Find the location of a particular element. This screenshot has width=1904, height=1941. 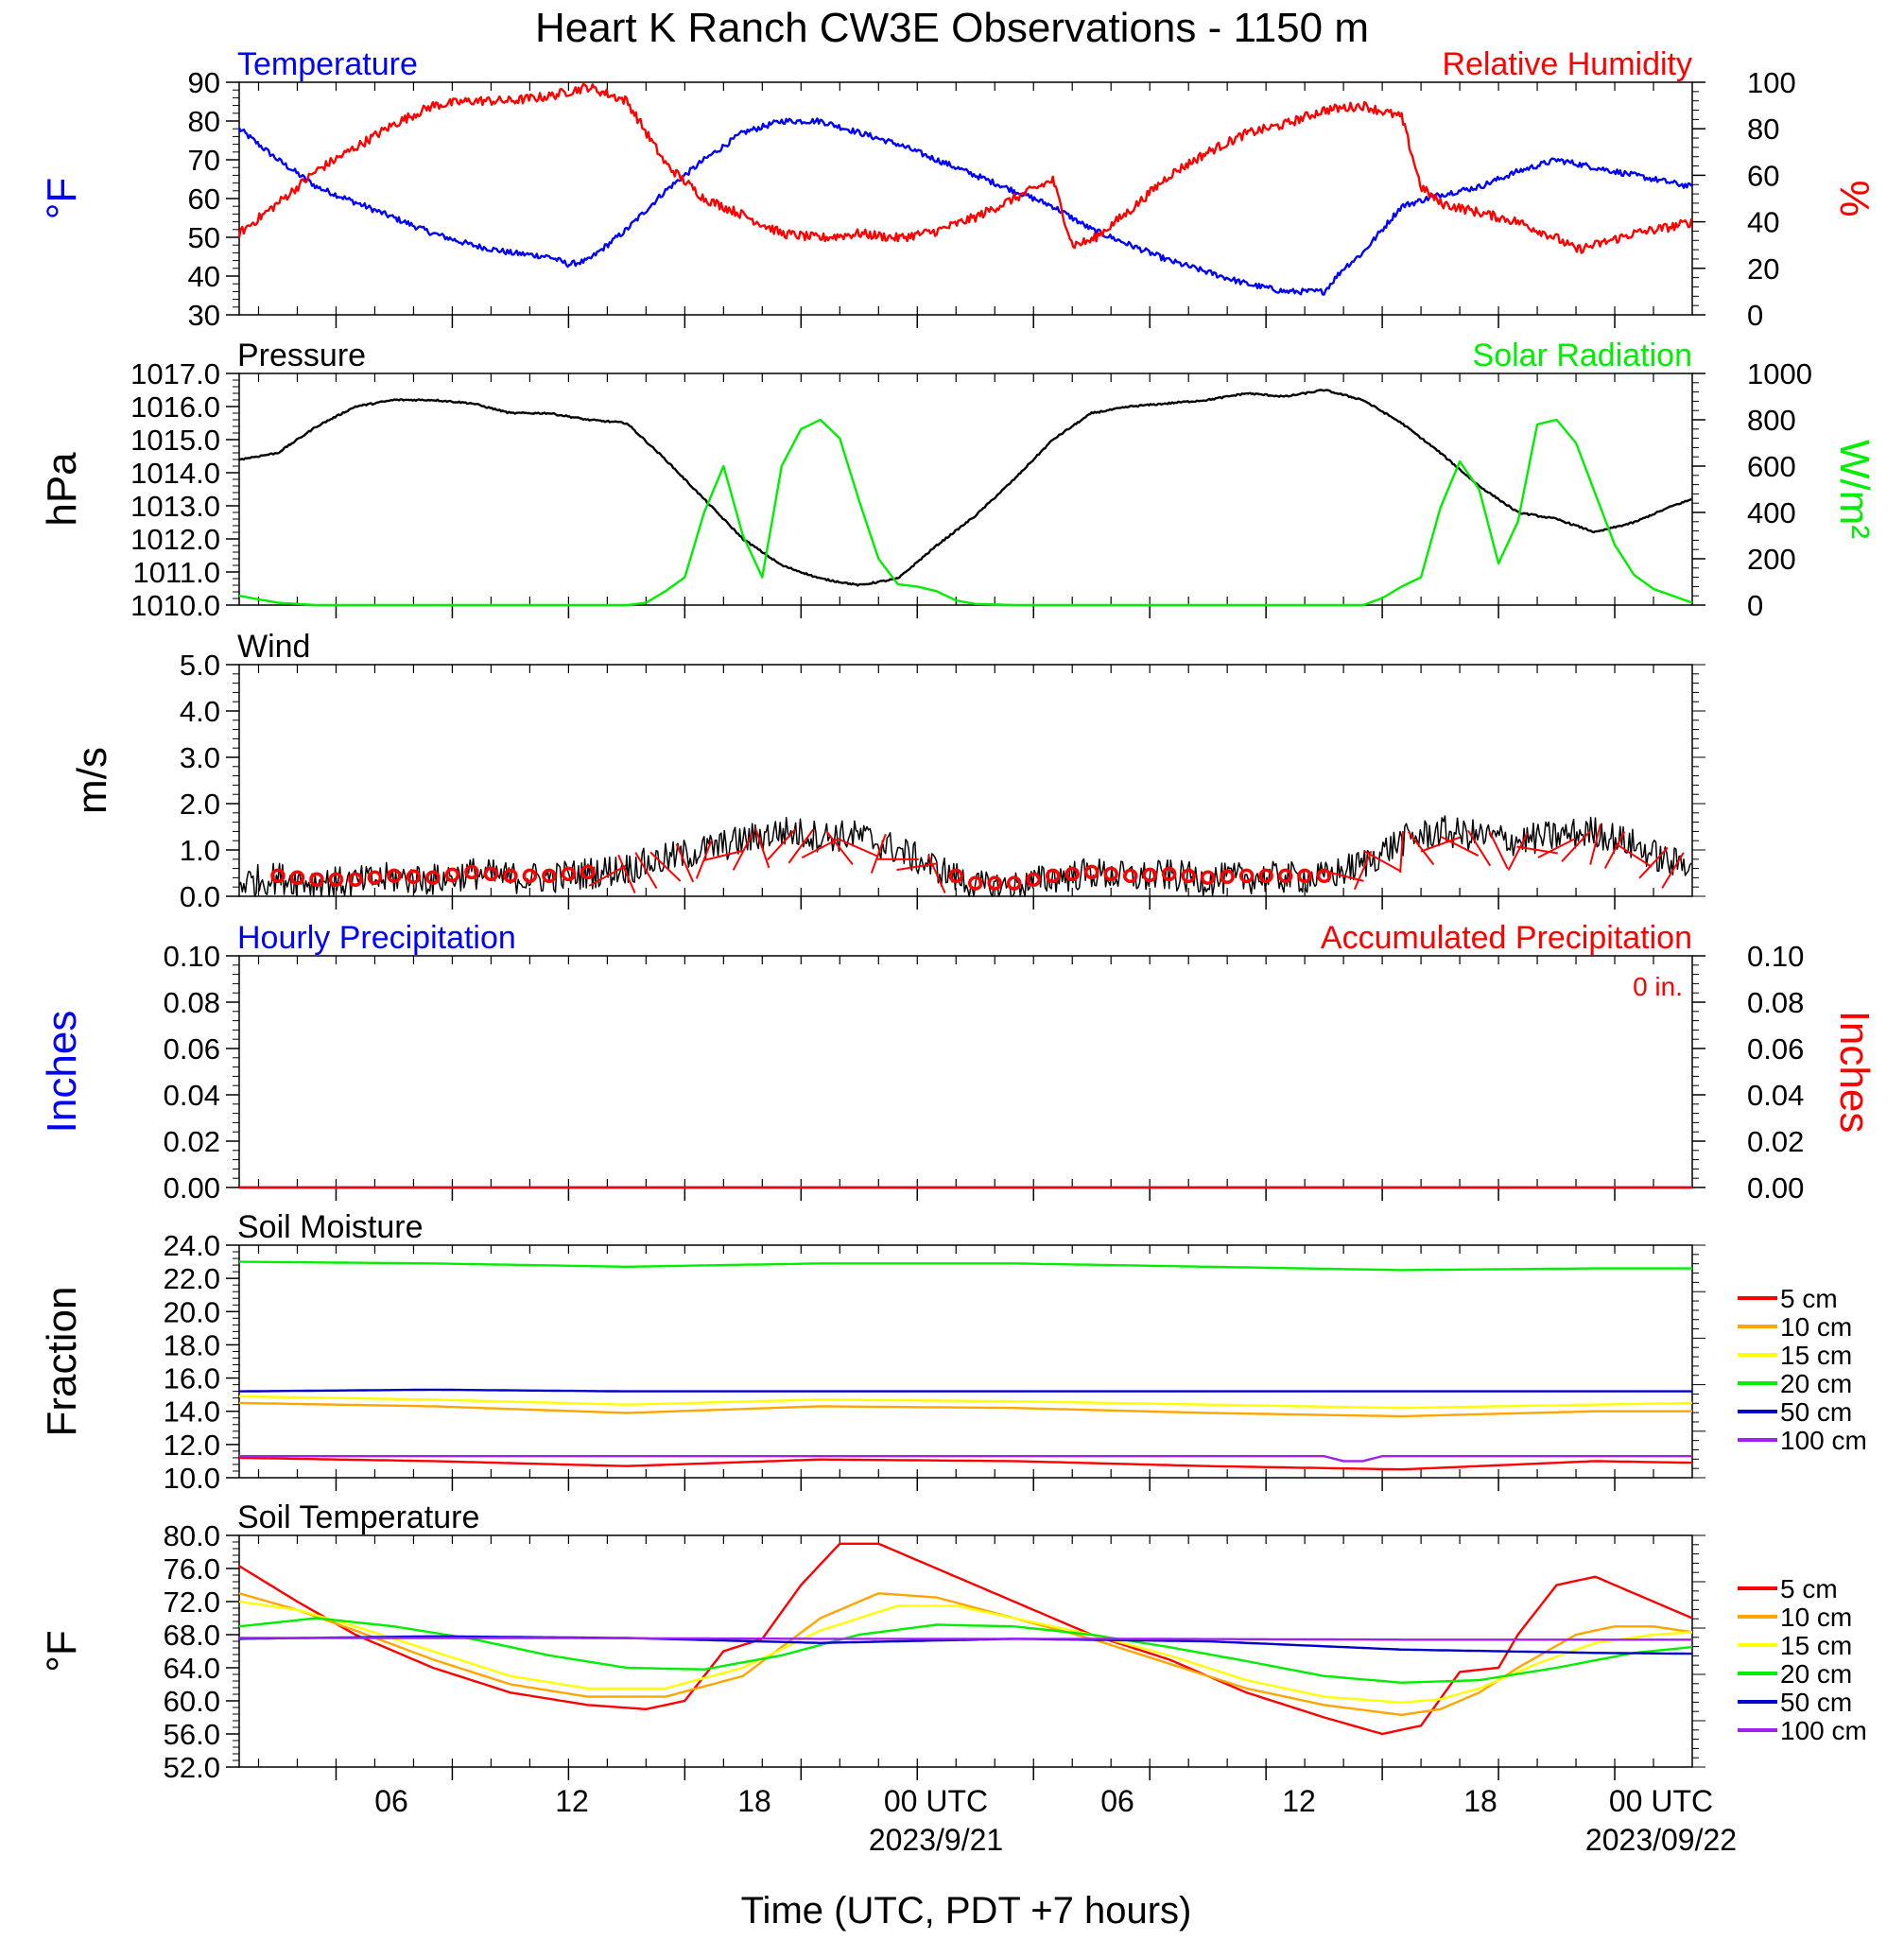

y-right-tick-label: 20 is located at coordinates (1763, 269).